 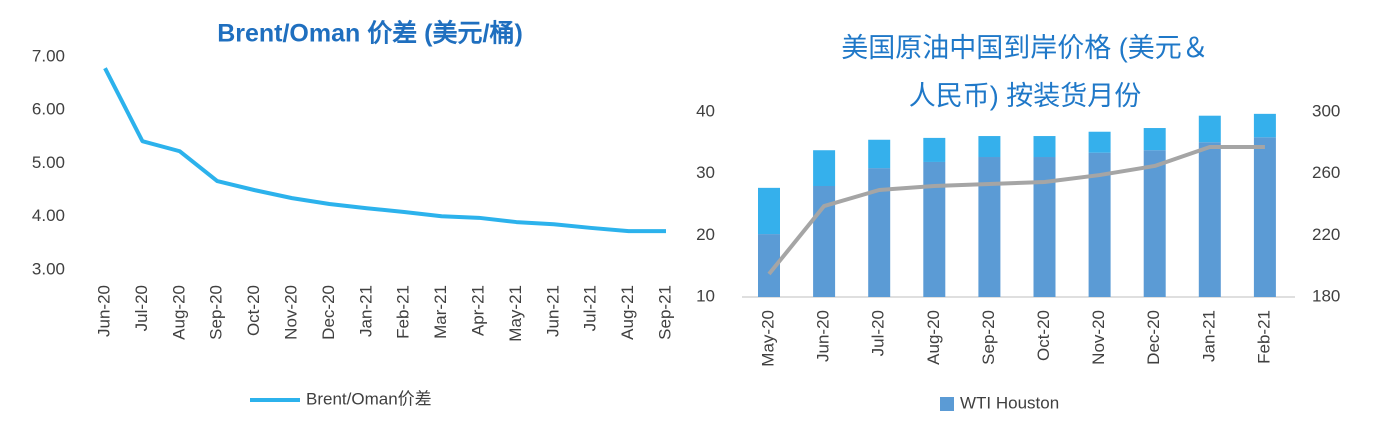 I want to click on legend-label: WTI Houston, so click(x=1009, y=402).